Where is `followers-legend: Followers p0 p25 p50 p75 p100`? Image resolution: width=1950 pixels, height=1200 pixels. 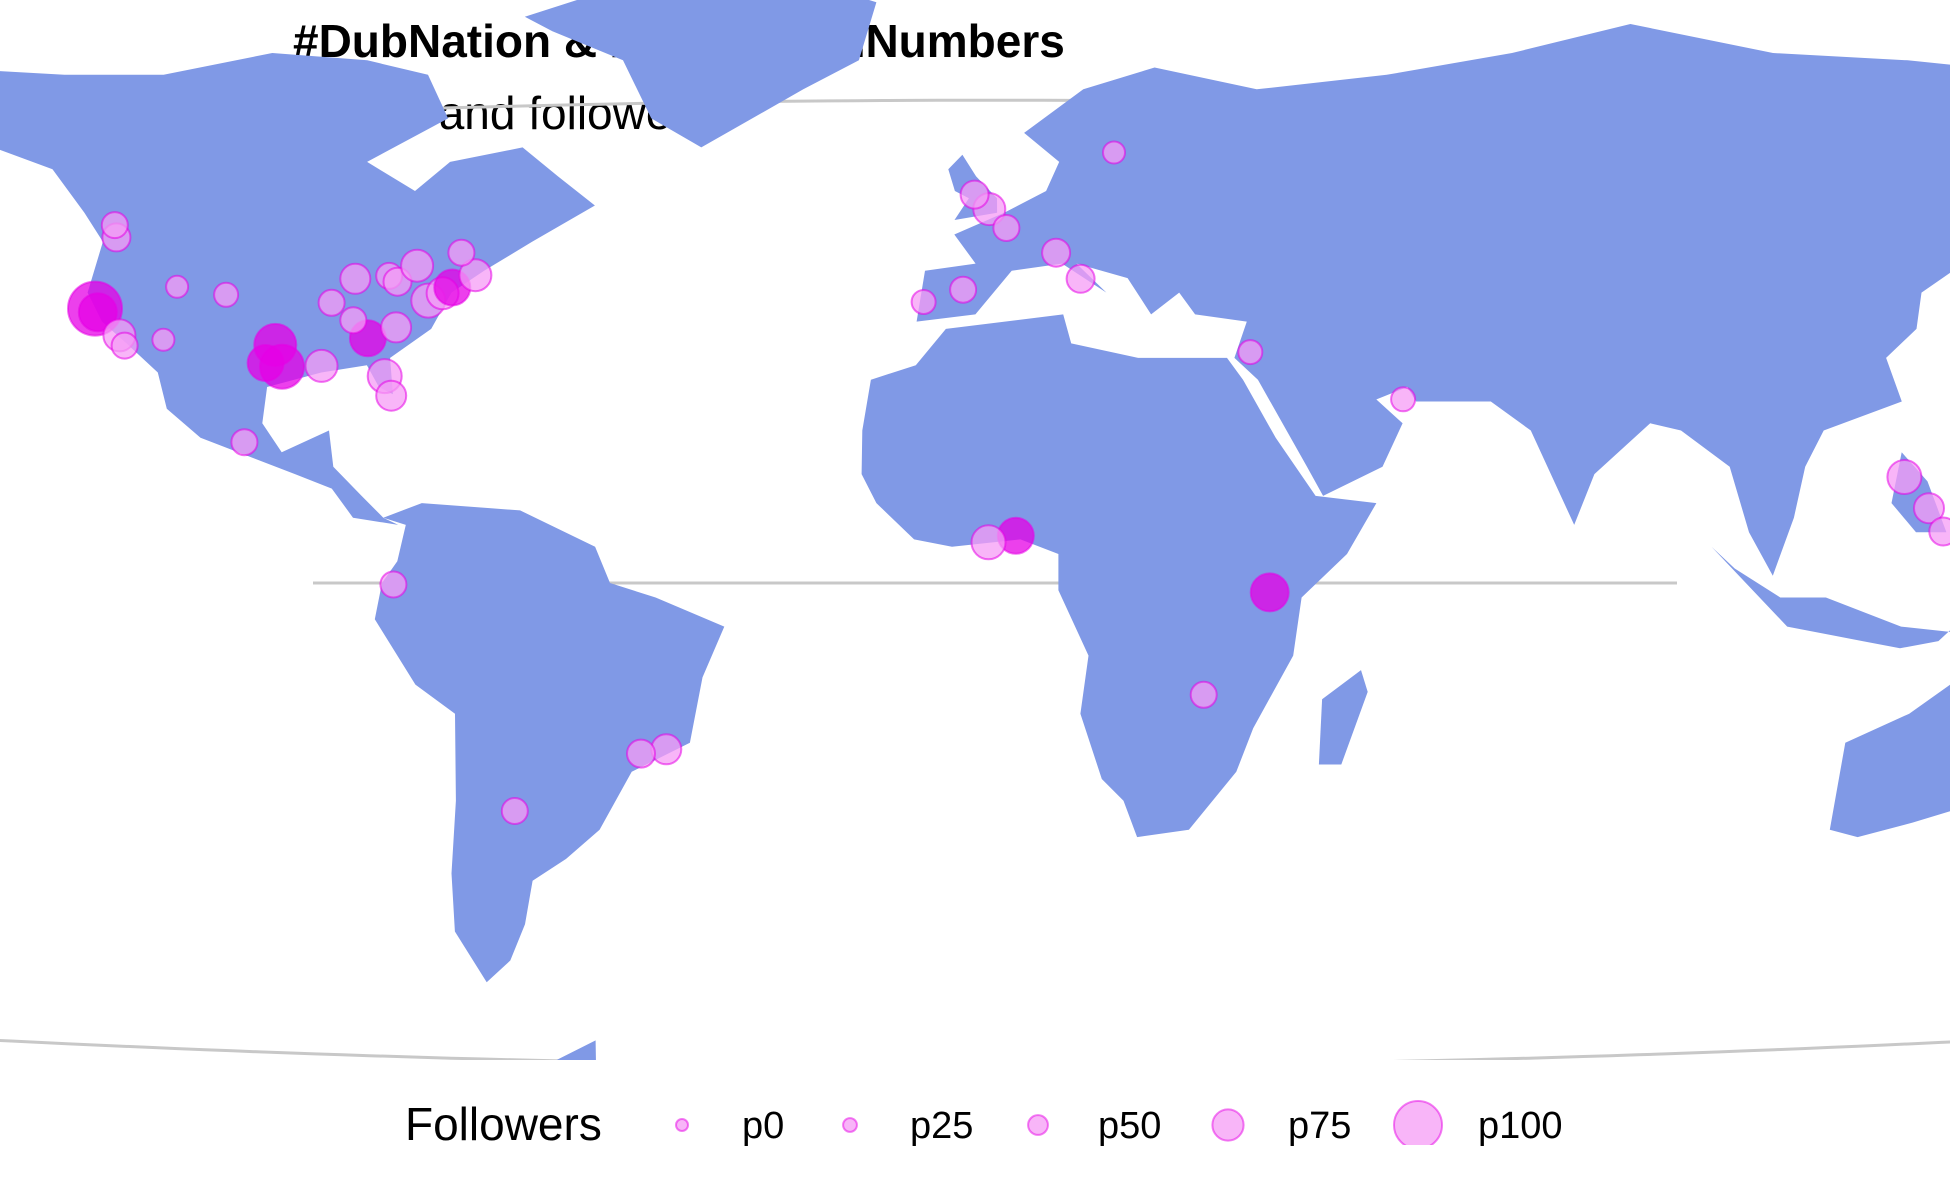 followers-legend: Followers p0 p25 p50 p75 p100 is located at coordinates (975, 1130).